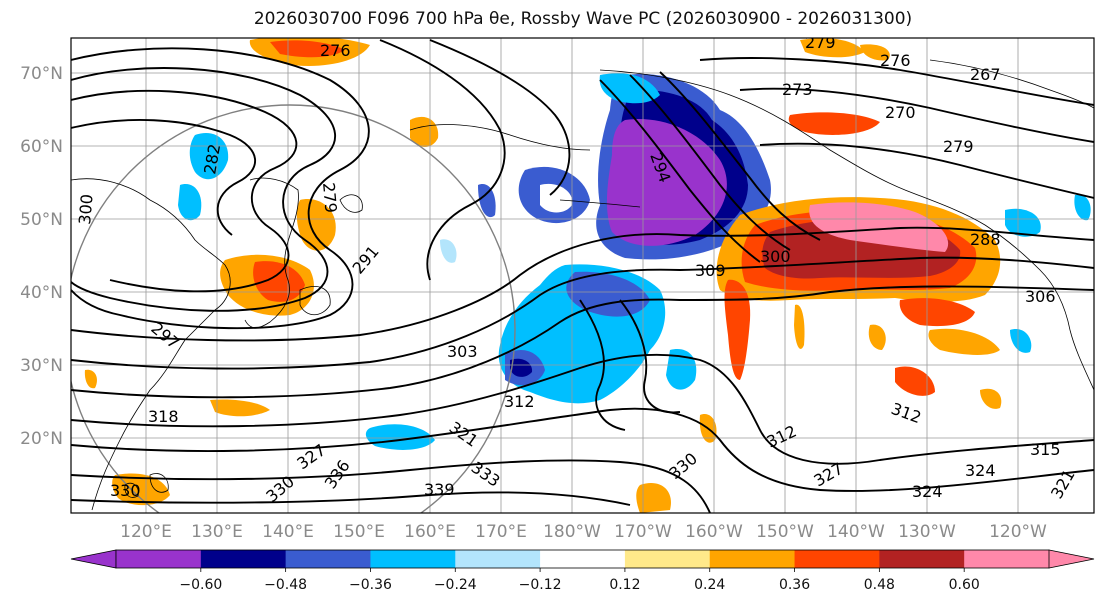 This screenshot has width=1105, height=606. I want to click on lon-label: 170°E, so click(501, 532).